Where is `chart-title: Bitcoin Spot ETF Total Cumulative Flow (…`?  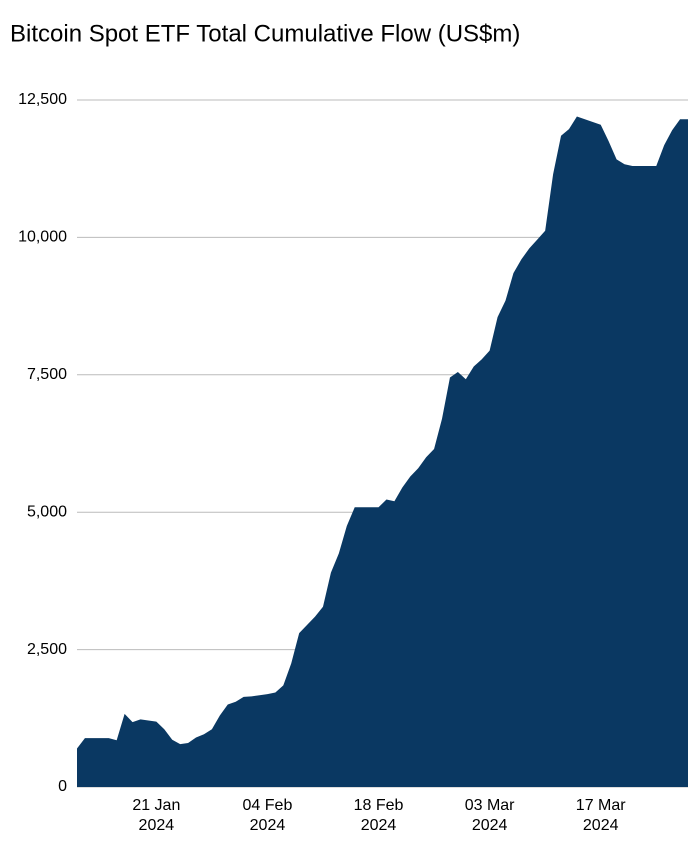 chart-title: Bitcoin Spot ETF Total Cumulative Flow (… is located at coordinates (265, 33).